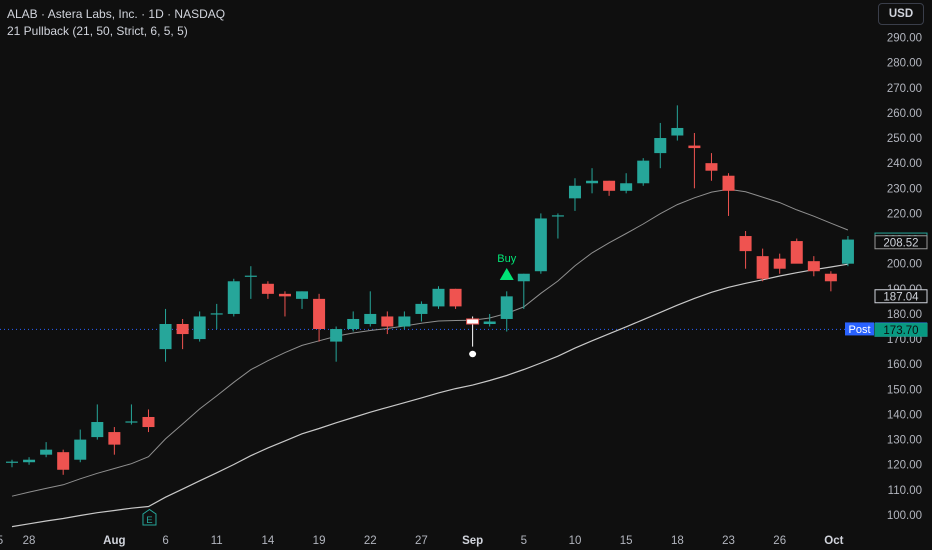 Image resolution: width=932 pixels, height=550 pixels. I want to click on price-tag-text: 208.52, so click(900, 243).